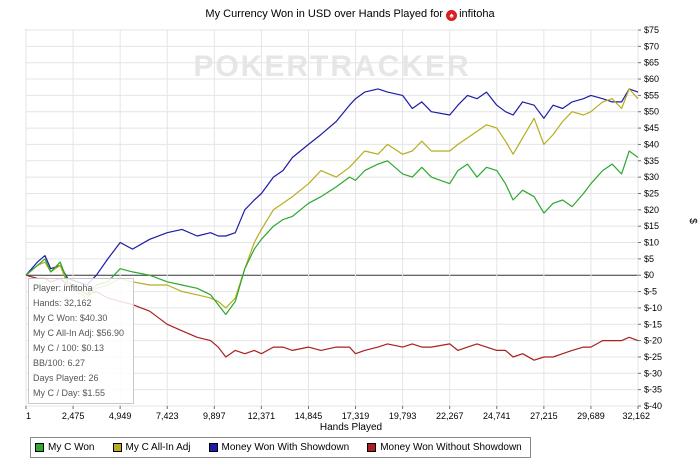 The height and width of the screenshot is (473, 700). What do you see at coordinates (66, 378) in the screenshot?
I see `stats-line: Days Played: 26` at bounding box center [66, 378].